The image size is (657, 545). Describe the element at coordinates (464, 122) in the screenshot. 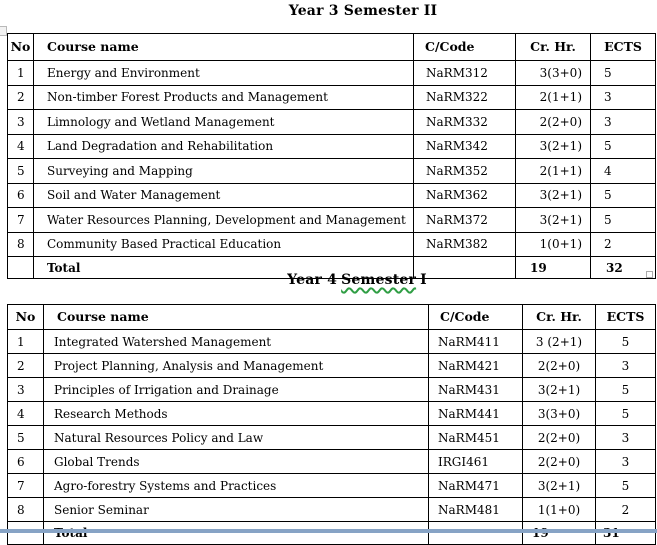

I see `cell-ccode: NaRM332` at that location.